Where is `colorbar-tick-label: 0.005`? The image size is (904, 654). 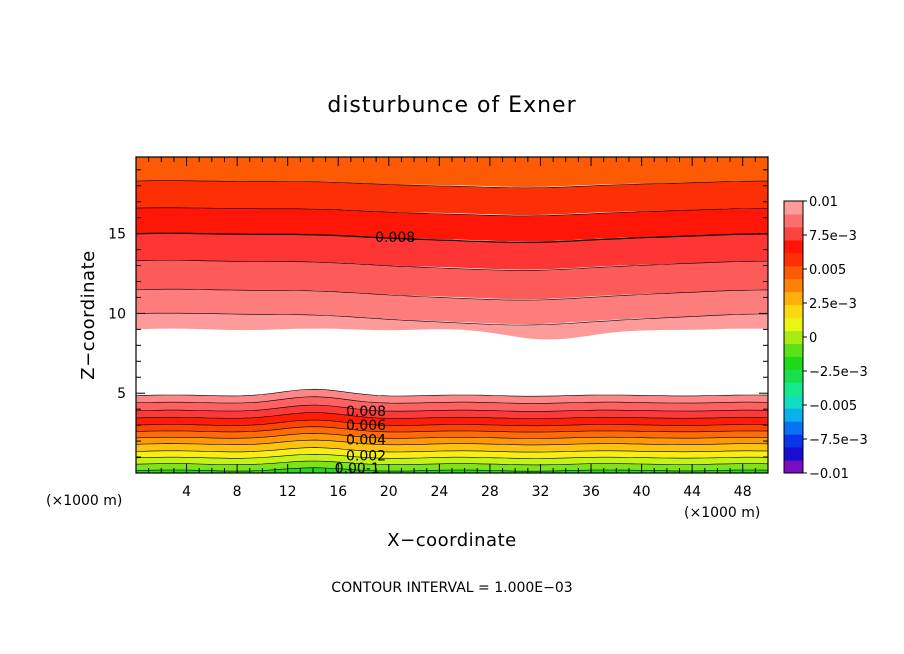 colorbar-tick-label: 0.005 is located at coordinates (827, 270).